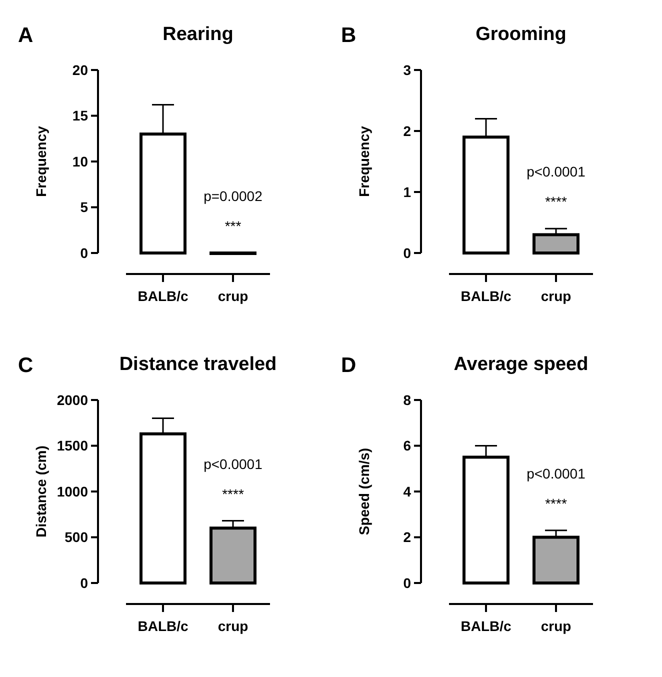  I want to click on y-tick-label: 5, so click(84, 207).